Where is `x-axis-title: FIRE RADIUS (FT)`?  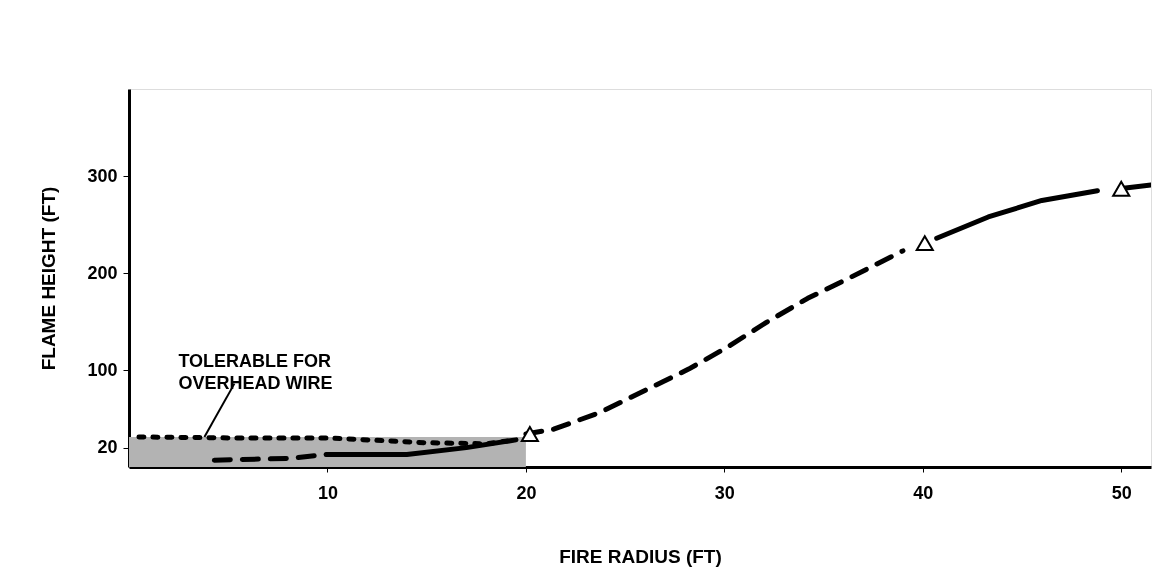 x-axis-title: FIRE RADIUS (FT) is located at coordinates (640, 556).